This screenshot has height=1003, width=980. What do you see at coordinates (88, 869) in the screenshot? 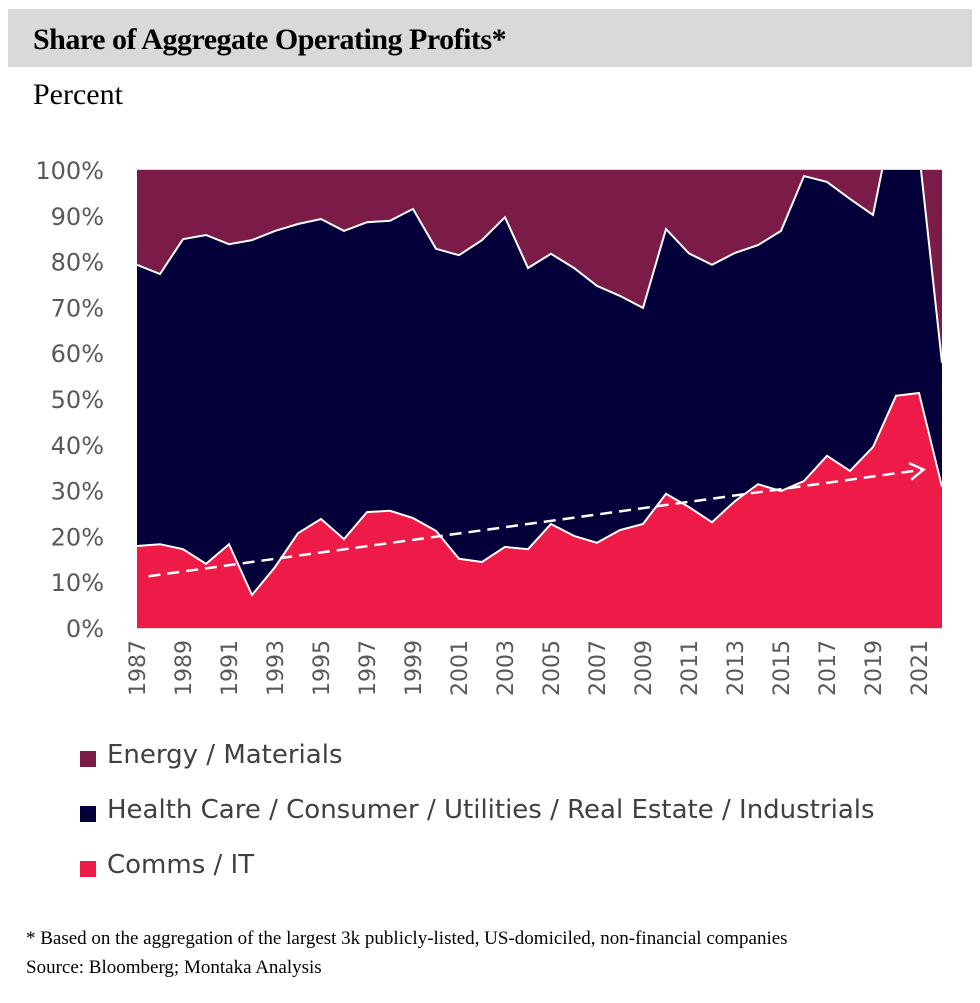
I see `legend-swatch-comms` at bounding box center [88, 869].